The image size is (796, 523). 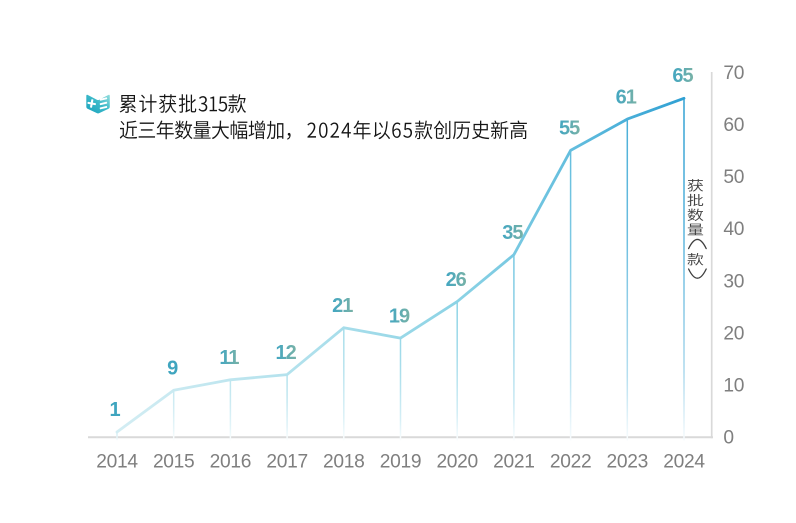 I want to click on svg-text: 2021, so click(x=514, y=461).